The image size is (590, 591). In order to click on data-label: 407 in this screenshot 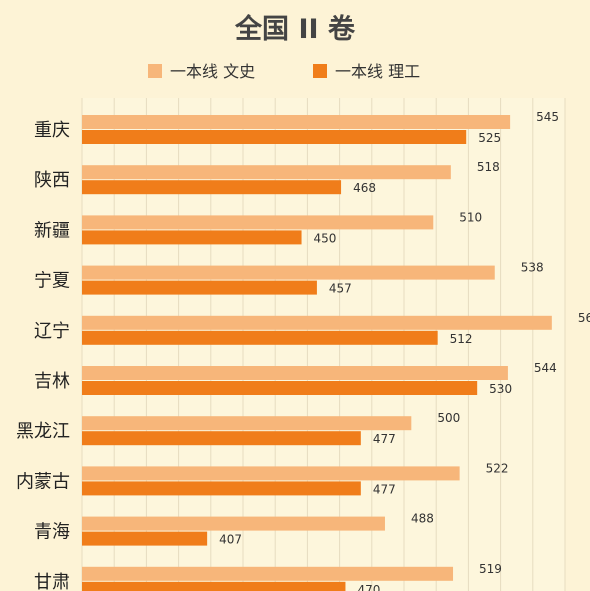, I will do `click(230, 540)`.